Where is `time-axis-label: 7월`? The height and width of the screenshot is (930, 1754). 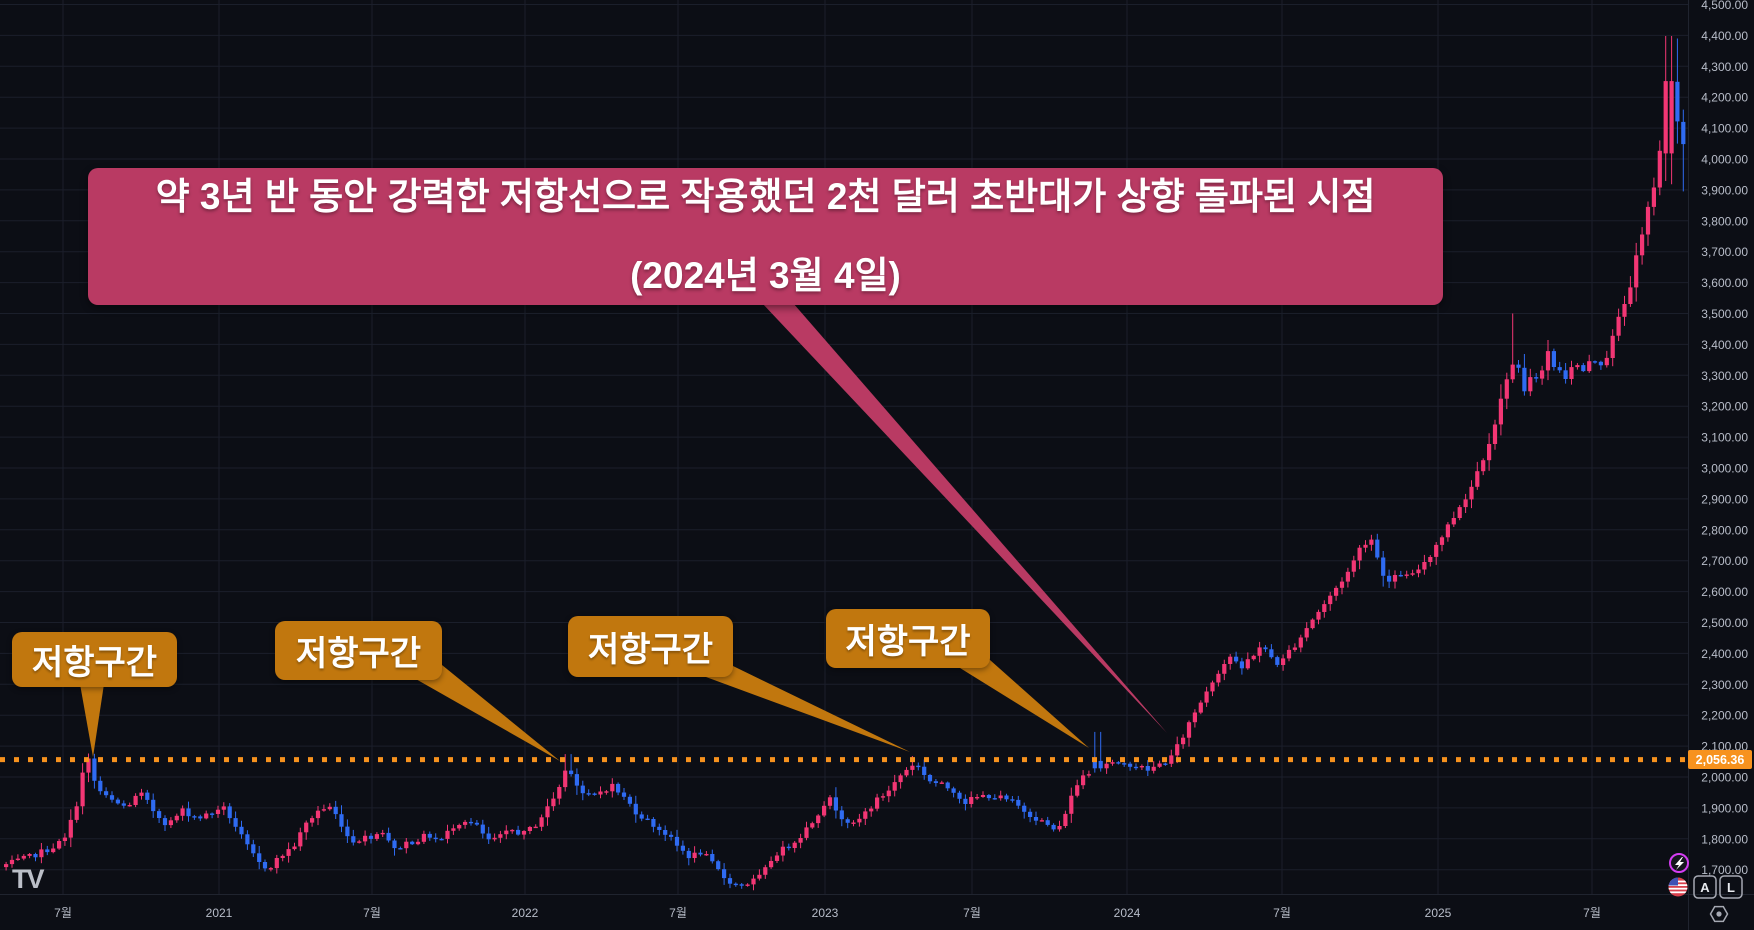
time-axis-label: 7월 is located at coordinates (1282, 913).